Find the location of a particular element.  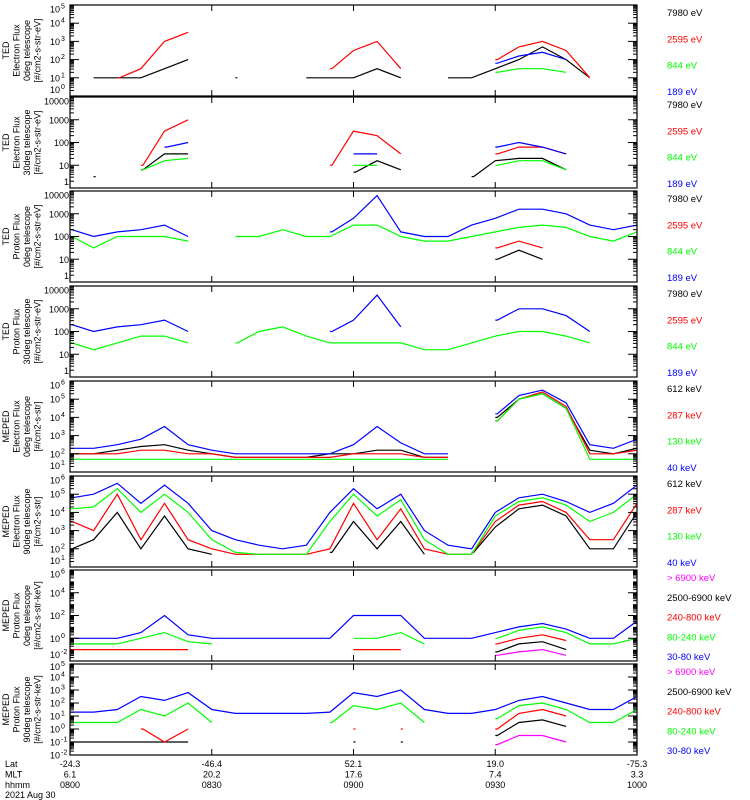

legend-entry: 2500-6900 keV is located at coordinates (699, 692).